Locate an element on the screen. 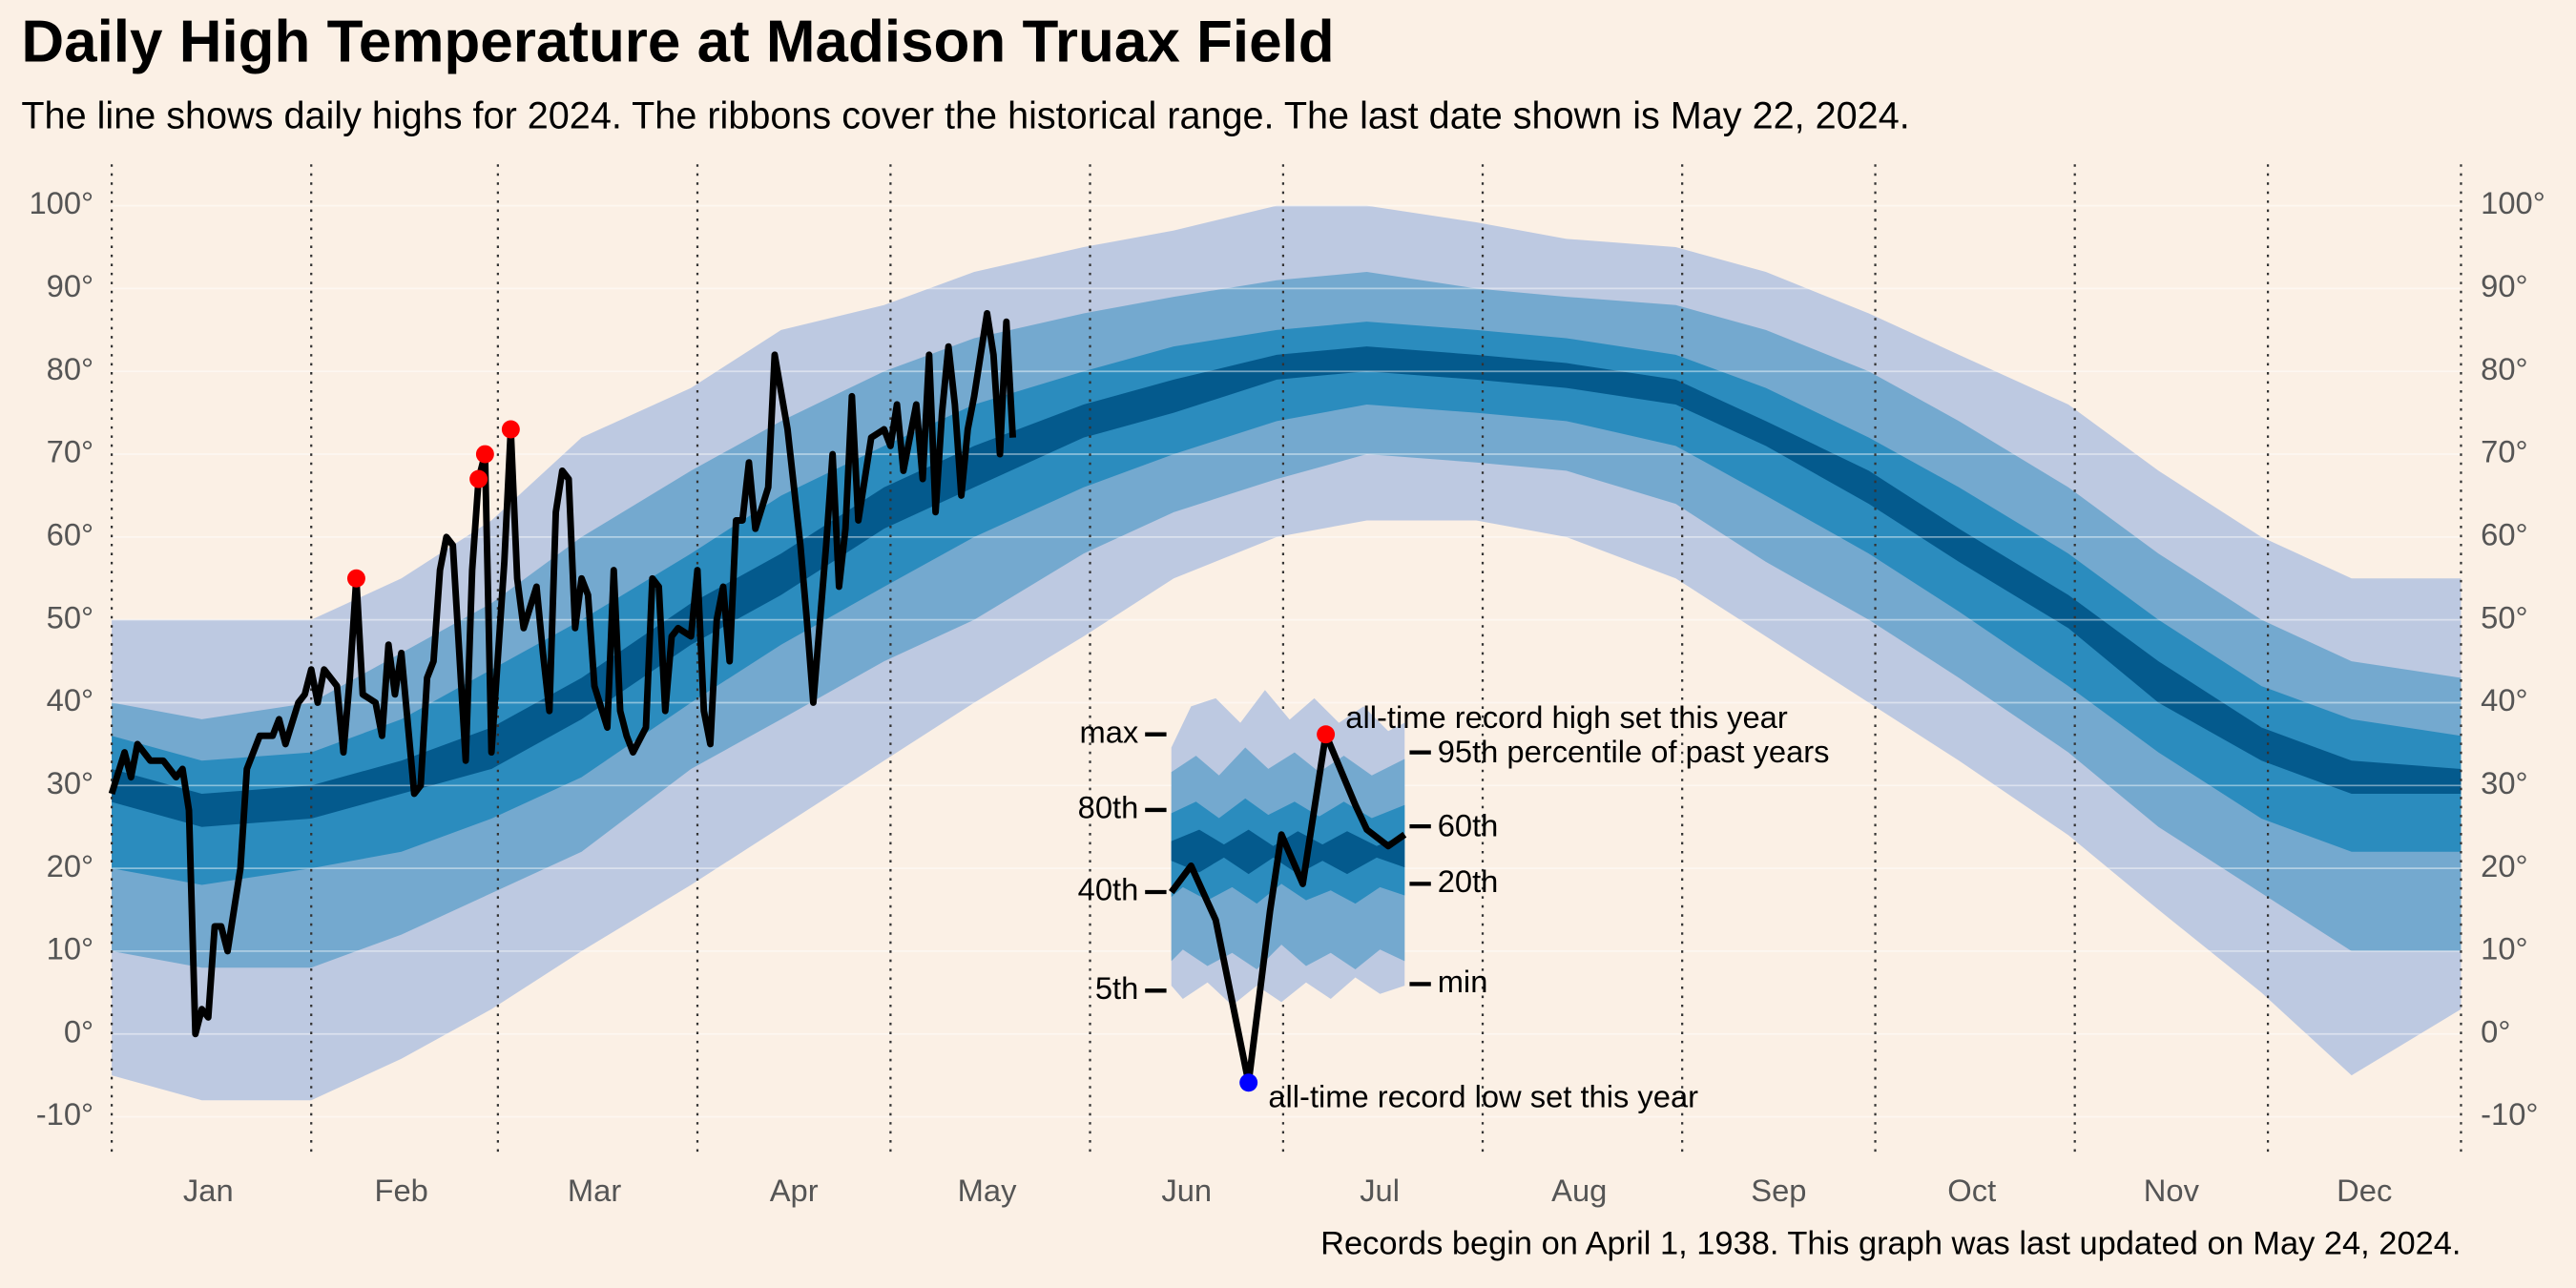 Image resolution: width=2576 pixels, height=1288 pixels. x-tick-label: Aug is located at coordinates (1579, 1190).